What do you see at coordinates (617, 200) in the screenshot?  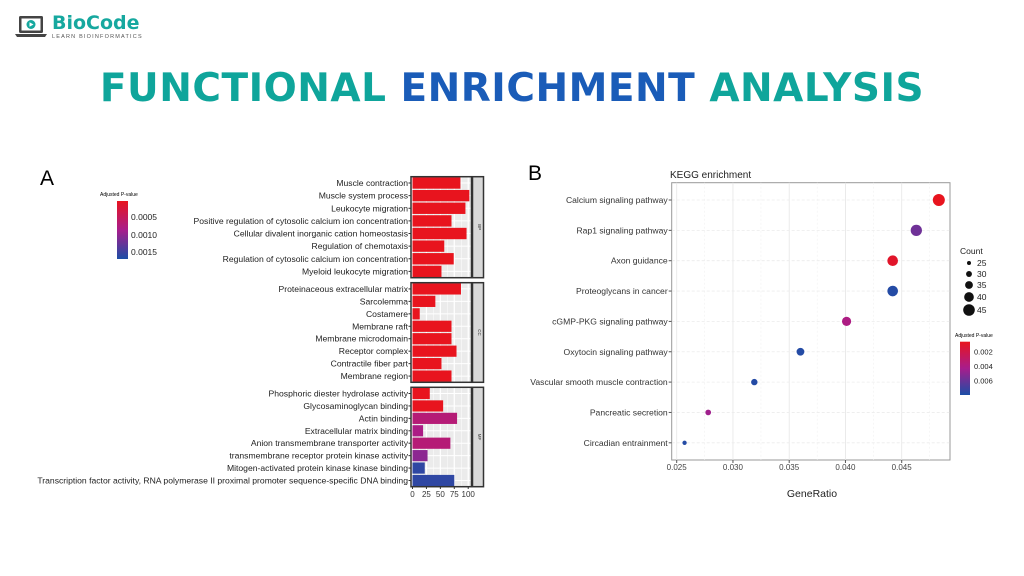 I see `category-label: Calcium signaling pathway` at bounding box center [617, 200].